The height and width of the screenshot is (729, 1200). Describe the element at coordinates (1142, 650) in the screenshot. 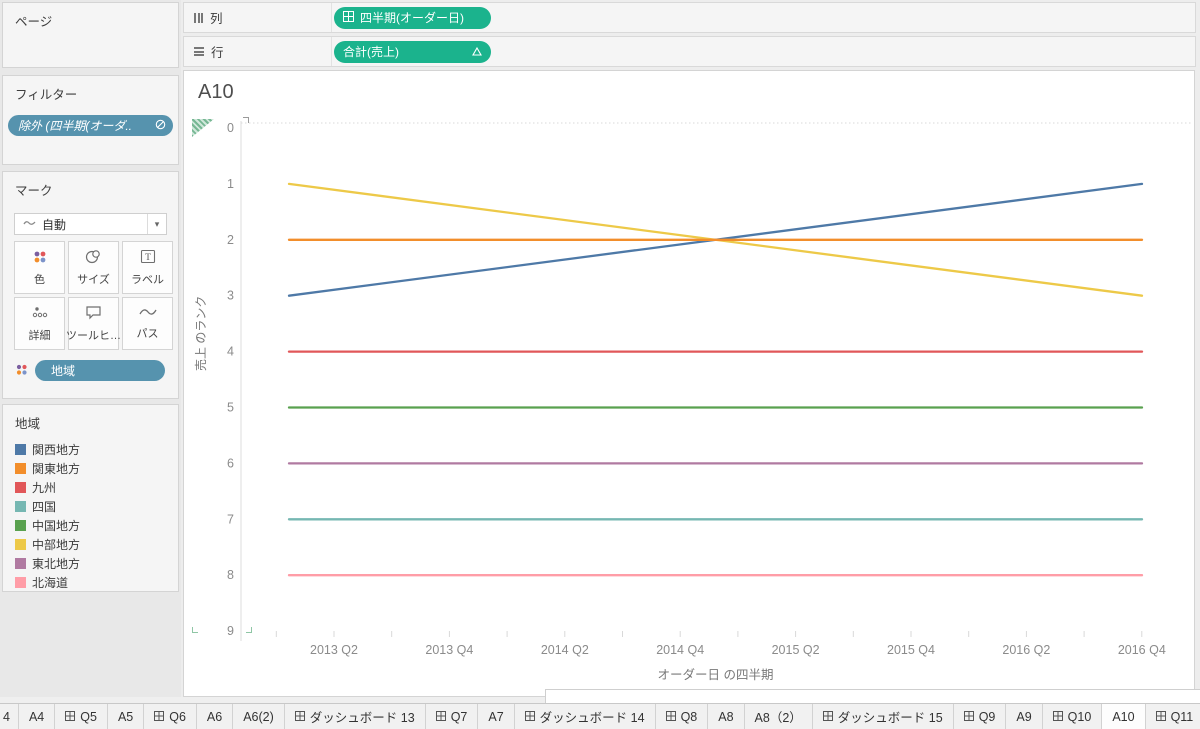

I see `x-tick-label: 2016 Q4` at that location.